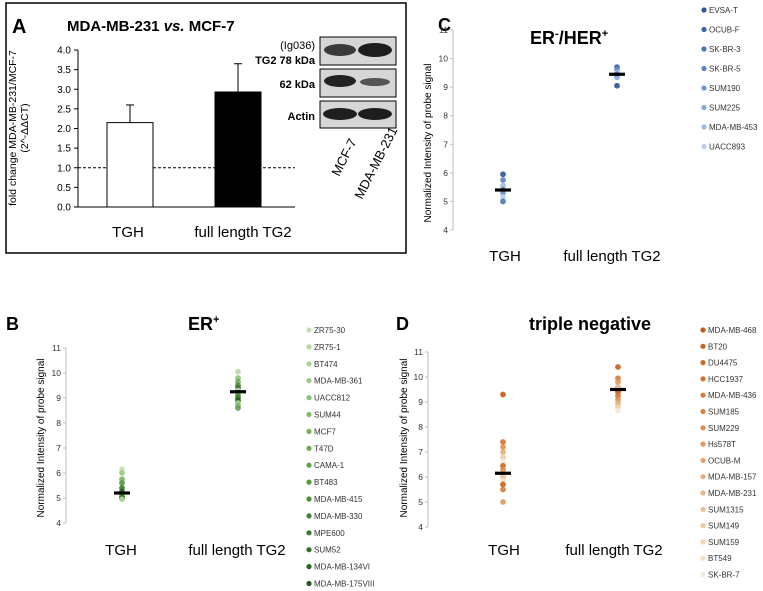 The width and height of the screenshot is (763, 591). I want to click on panel-d-ytick-label: 10, so click(419, 377).